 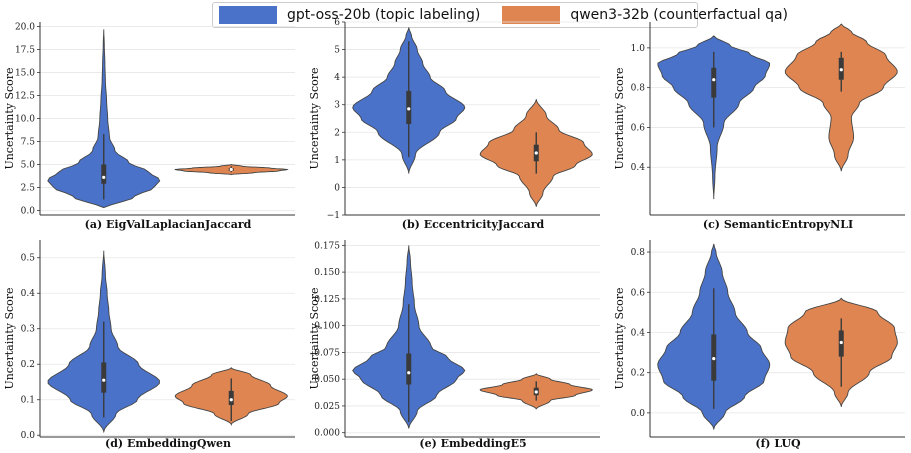 What do you see at coordinates (25, 51) in the screenshot?
I see `y-tick-label: 17.5` at bounding box center [25, 51].